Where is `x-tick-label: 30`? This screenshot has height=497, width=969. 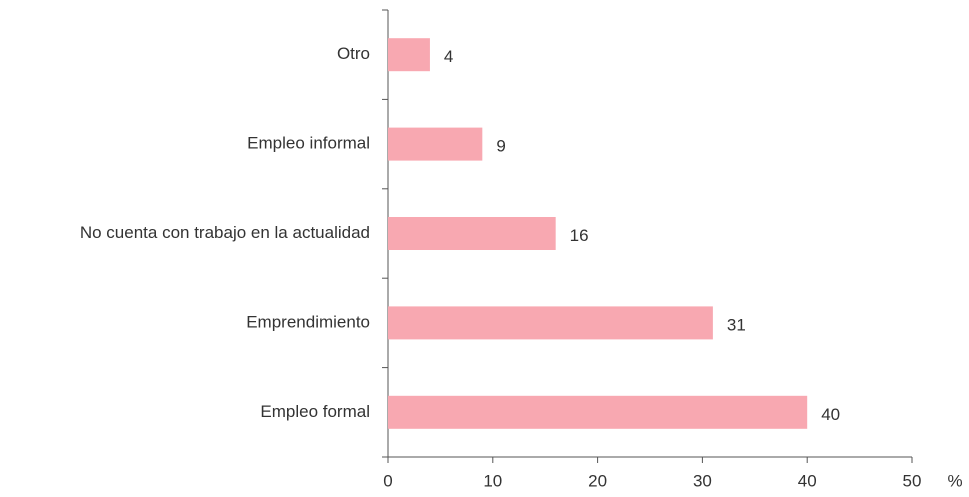 x-tick-label: 30 is located at coordinates (702, 480).